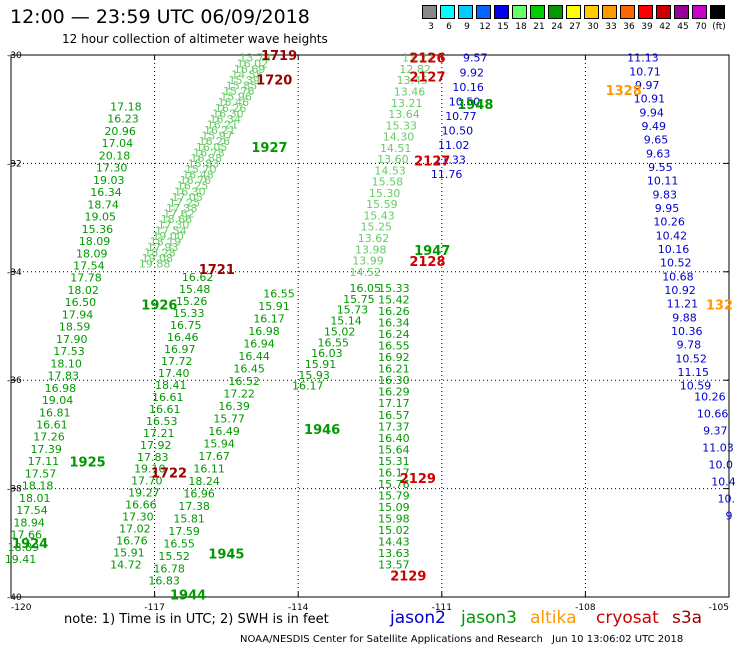  What do you see at coordinates (721, 465) in the screenshot?
I see `wave-height-value: 10.0` at bounding box center [721, 465].